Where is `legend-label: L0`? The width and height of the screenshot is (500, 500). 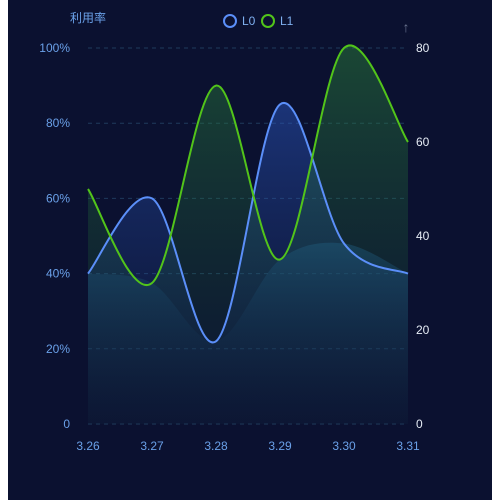 legend-label: L0 is located at coordinates (249, 21).